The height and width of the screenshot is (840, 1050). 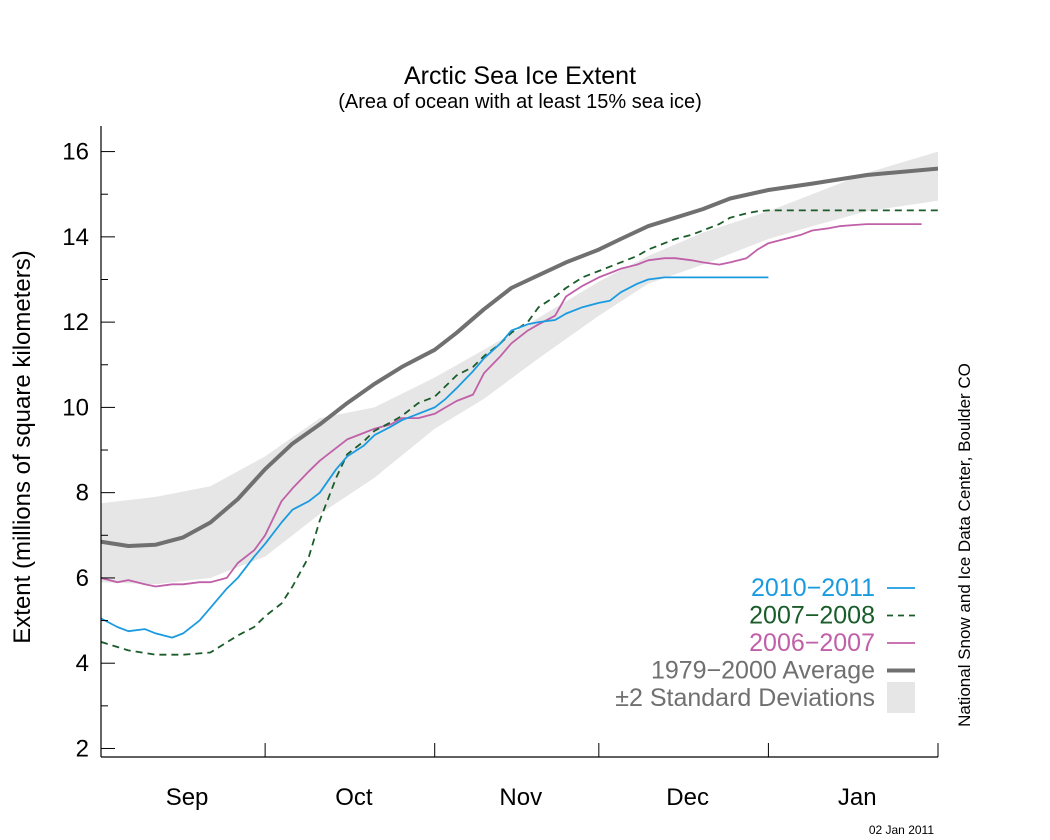 I want to click on y-tick-label: 10, so click(x=75, y=407).